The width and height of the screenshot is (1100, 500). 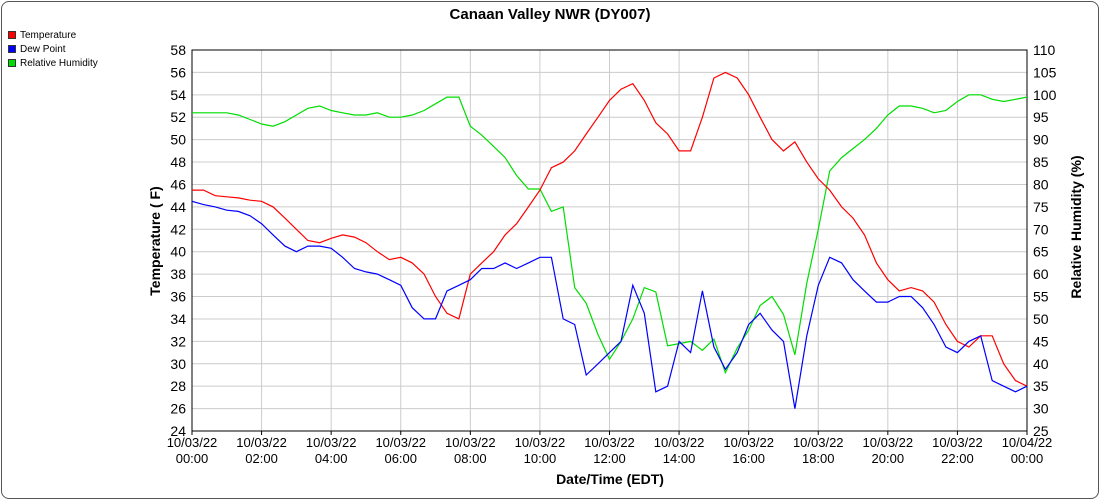 I want to click on right-tick-label: 35, so click(x=1041, y=386).